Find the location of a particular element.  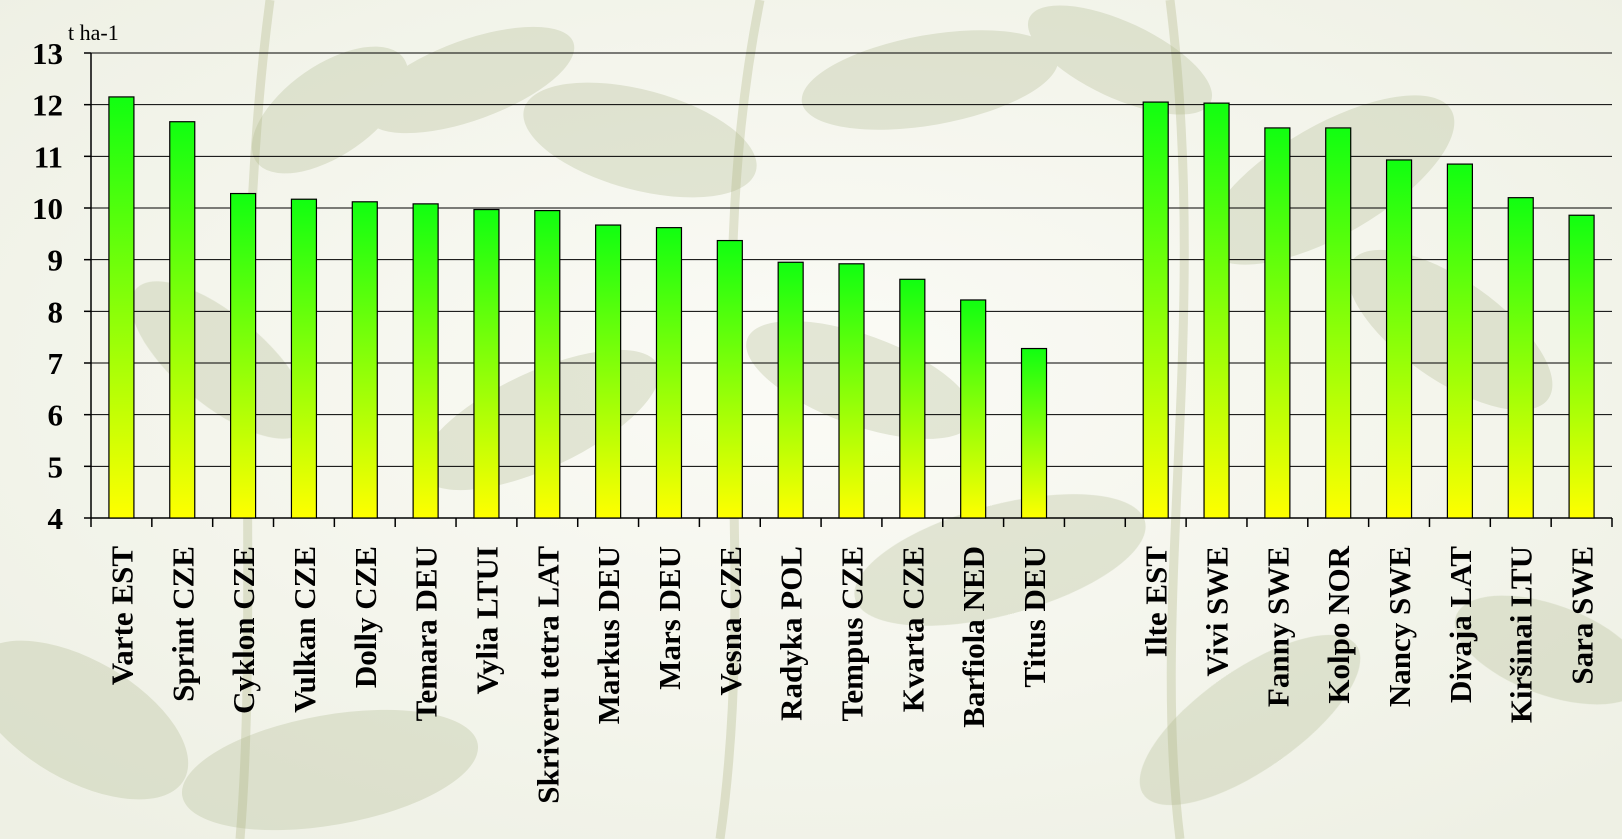

x-tick-label: Cyklon CZE is located at coordinates (243, 630).